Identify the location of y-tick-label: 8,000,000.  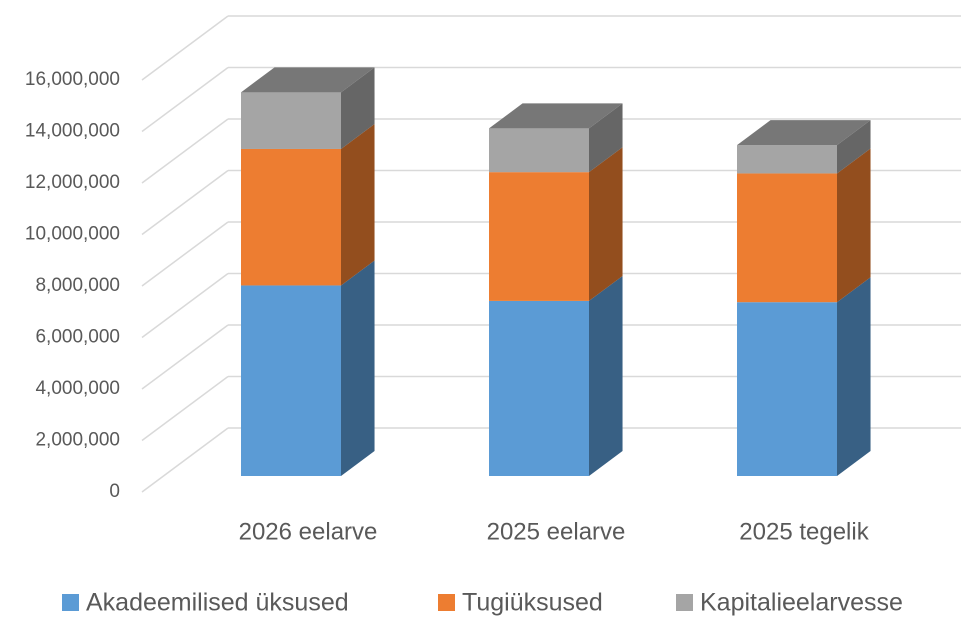
(77, 285).